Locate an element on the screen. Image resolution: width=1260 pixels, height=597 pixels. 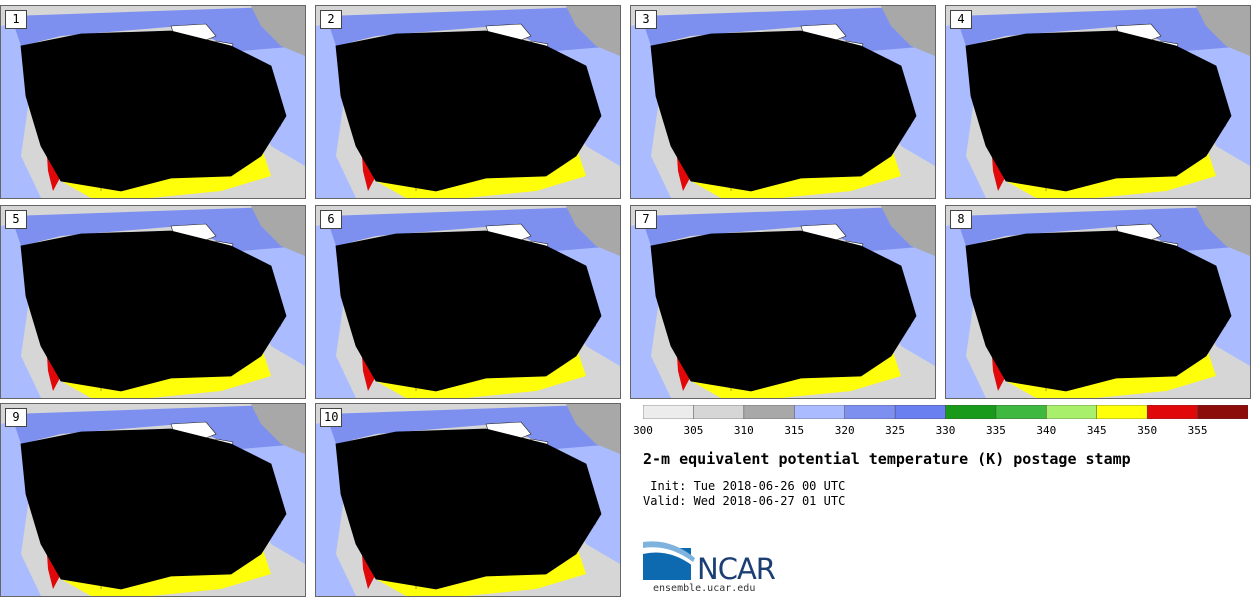
member-panel: 6 is located at coordinates (468, 302).